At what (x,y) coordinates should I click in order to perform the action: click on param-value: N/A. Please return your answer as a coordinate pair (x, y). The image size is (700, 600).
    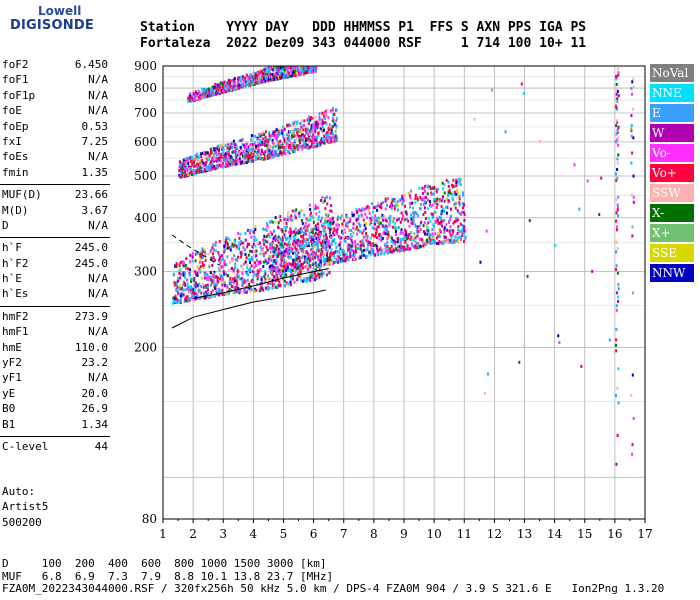
    Looking at the image, I should click on (98, 225).